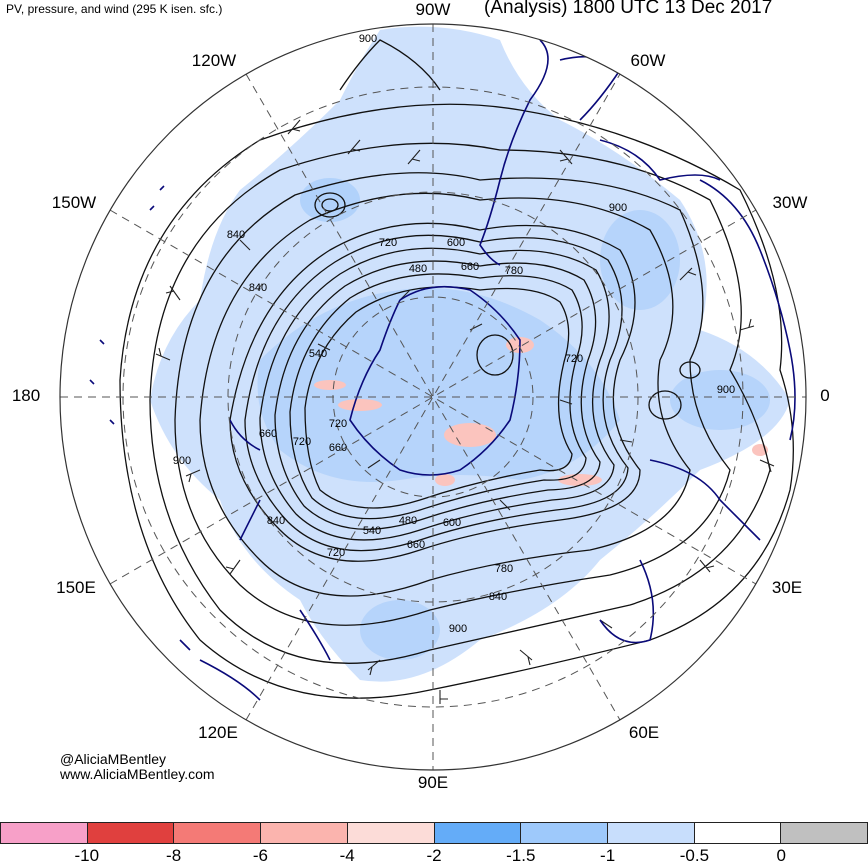  Describe the element at coordinates (74, 202) in the screenshot. I see `lon-label-150w: 150W` at that location.